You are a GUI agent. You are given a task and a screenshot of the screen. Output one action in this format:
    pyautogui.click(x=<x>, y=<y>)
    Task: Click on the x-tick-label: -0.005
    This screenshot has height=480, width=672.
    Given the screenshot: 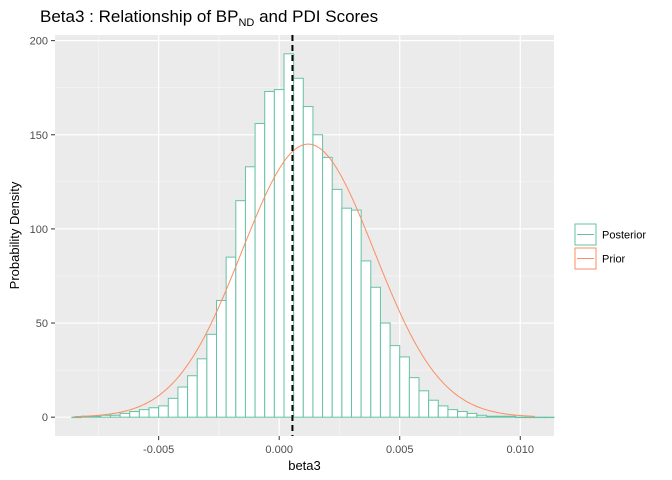 What is the action you would take?
    pyautogui.click(x=158, y=450)
    